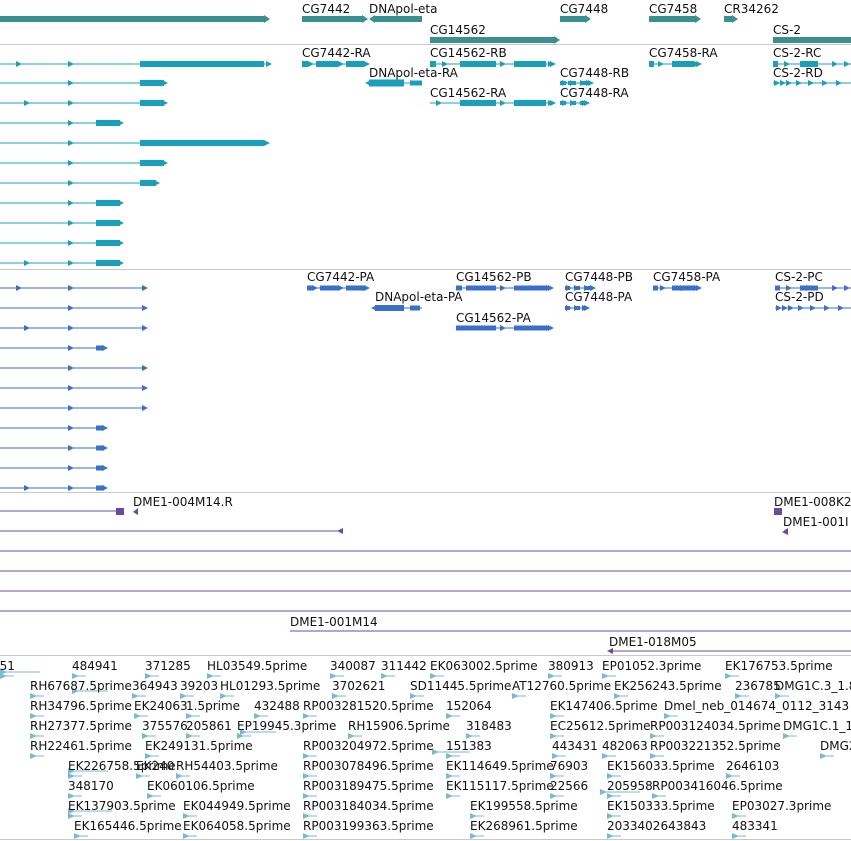  I want to click on transcript-glyph-cs-2-rc-arrow, so click(807, 64).